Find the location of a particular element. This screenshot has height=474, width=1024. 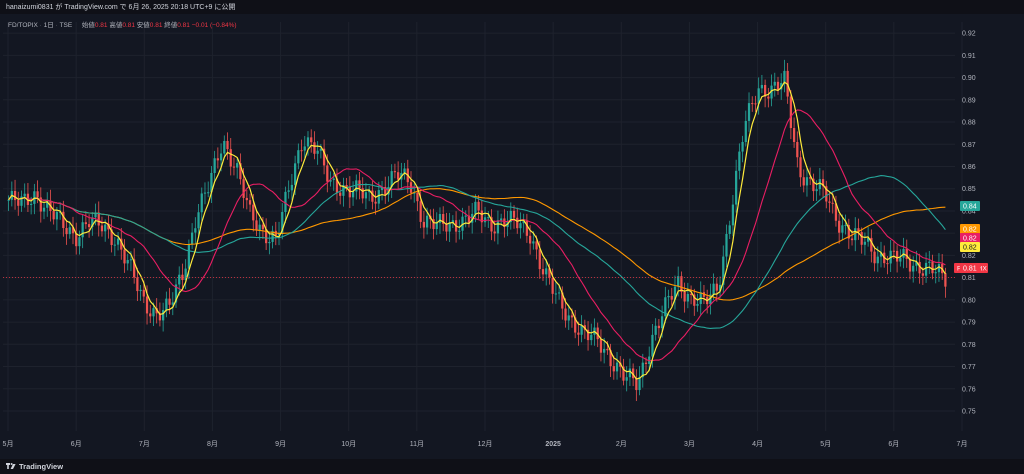

time-tick-label: 2月 is located at coordinates (621, 444).